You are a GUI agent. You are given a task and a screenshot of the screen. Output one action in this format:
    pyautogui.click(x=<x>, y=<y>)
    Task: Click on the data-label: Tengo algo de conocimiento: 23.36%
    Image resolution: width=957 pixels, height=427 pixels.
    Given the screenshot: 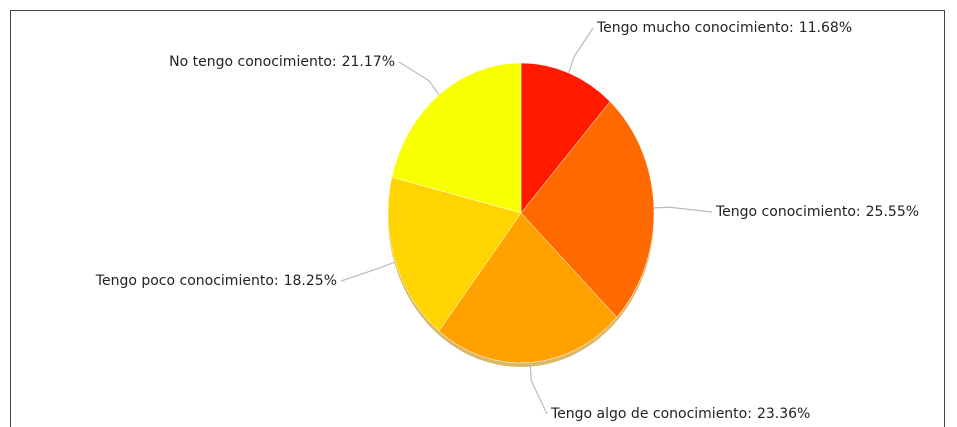 What is the action you would take?
    pyautogui.click(x=680, y=414)
    